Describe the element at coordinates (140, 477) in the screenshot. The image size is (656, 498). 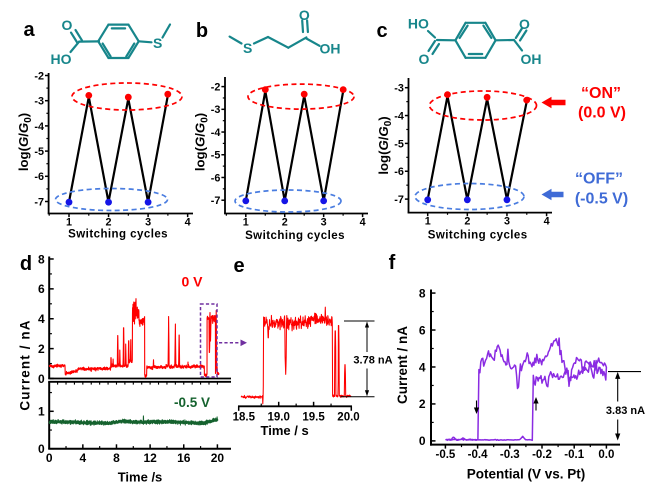
I see `svg-text: Time /s` at that location.